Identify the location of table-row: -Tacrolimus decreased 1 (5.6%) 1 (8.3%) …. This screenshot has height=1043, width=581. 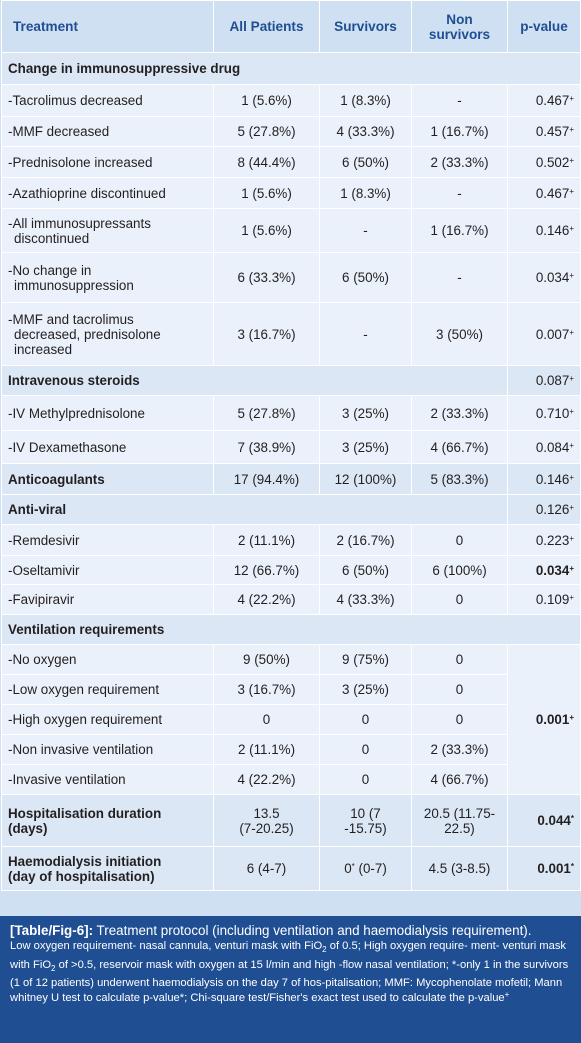
(291, 100).